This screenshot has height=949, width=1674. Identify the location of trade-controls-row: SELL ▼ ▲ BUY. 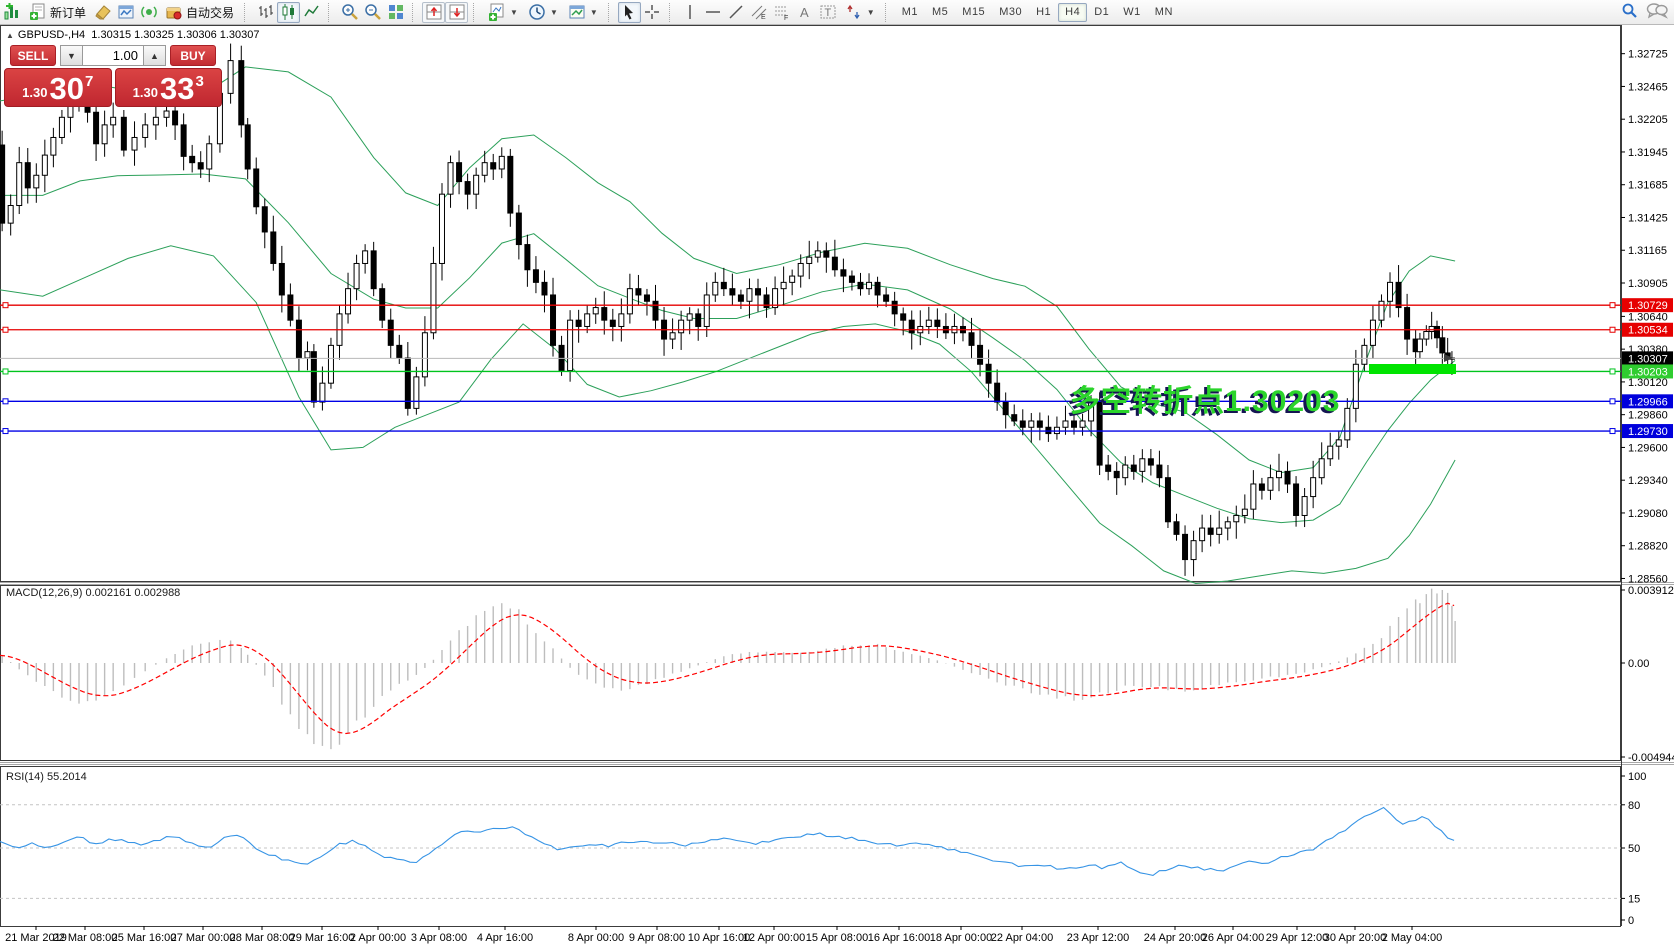
(113, 55).